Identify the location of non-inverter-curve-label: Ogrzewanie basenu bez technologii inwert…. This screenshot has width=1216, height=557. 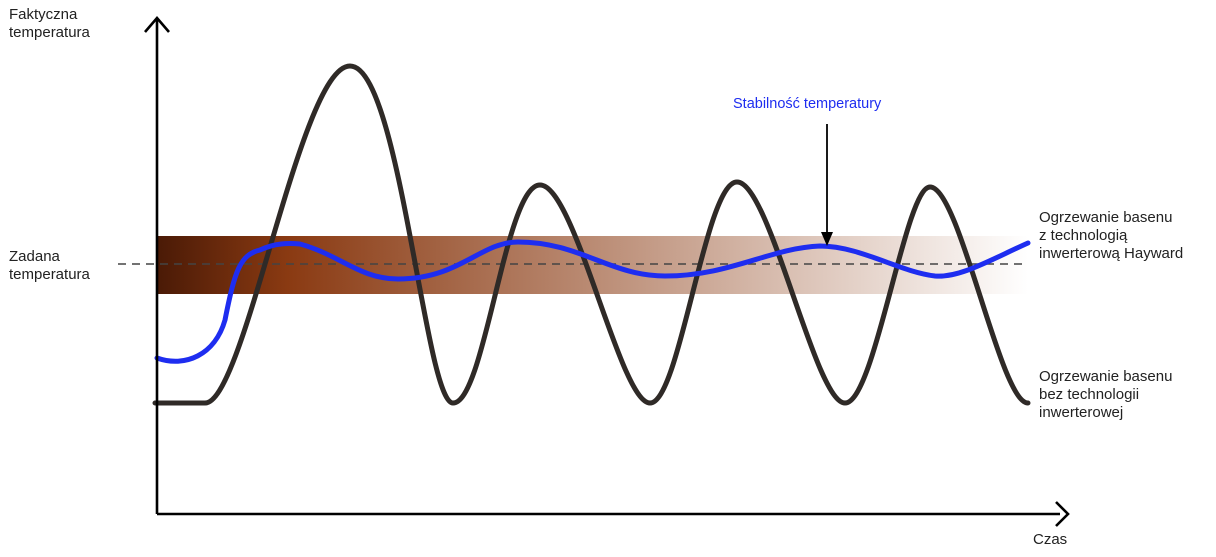
(1106, 394).